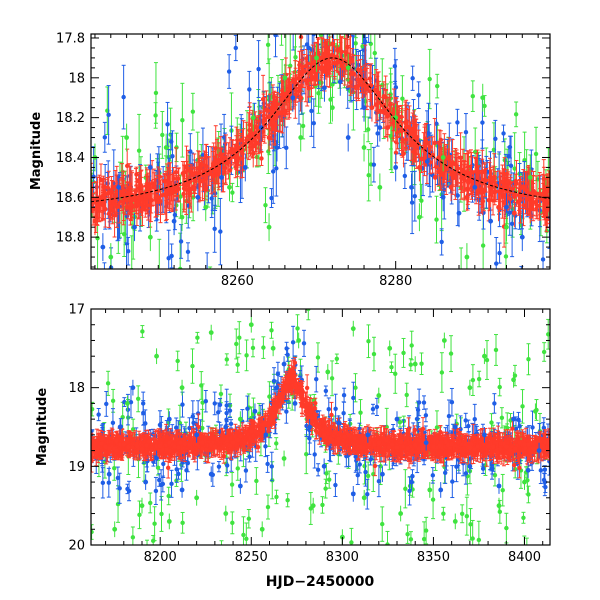  Describe the element at coordinates (237, 281) in the screenshot. I see `x-tick-label: 8260` at that location.